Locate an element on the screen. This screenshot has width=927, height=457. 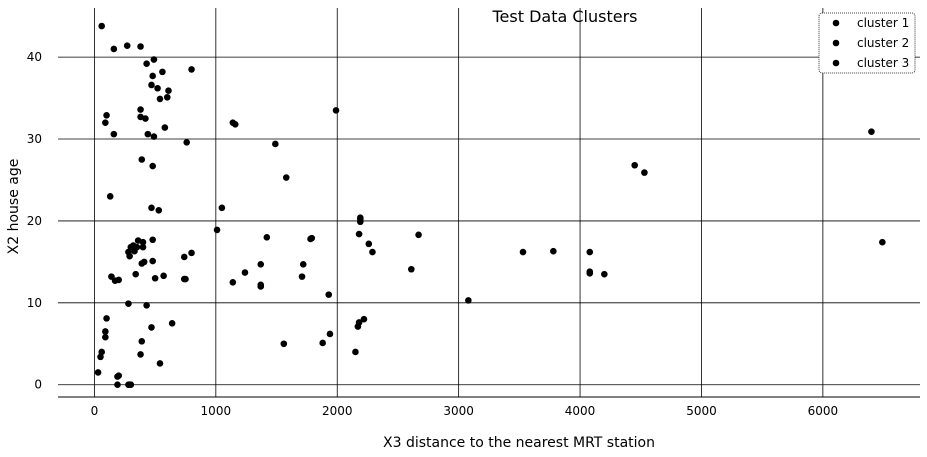
y-tick-label: 10 is located at coordinates (34, 303).